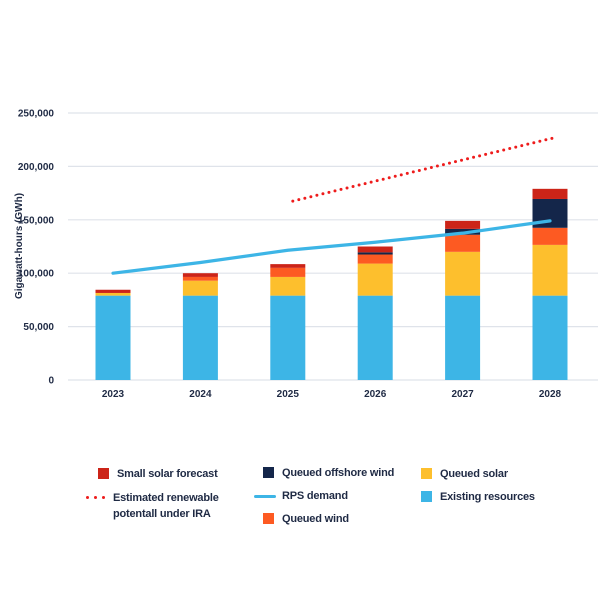  I want to click on bar-stack-2023, so click(113, 334).